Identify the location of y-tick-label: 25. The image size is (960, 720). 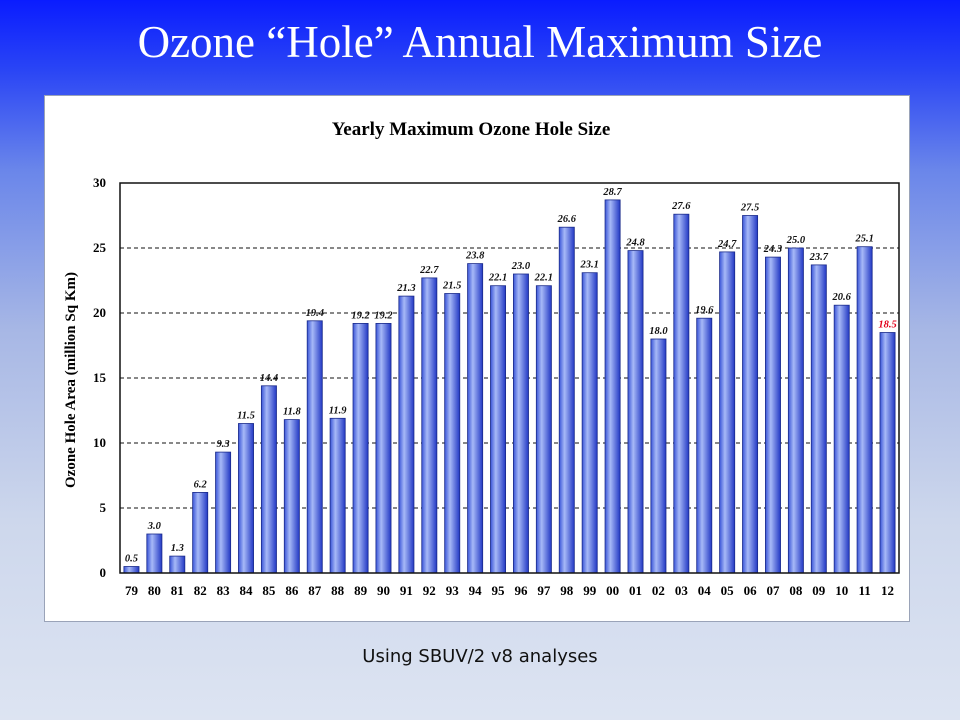
(100, 247).